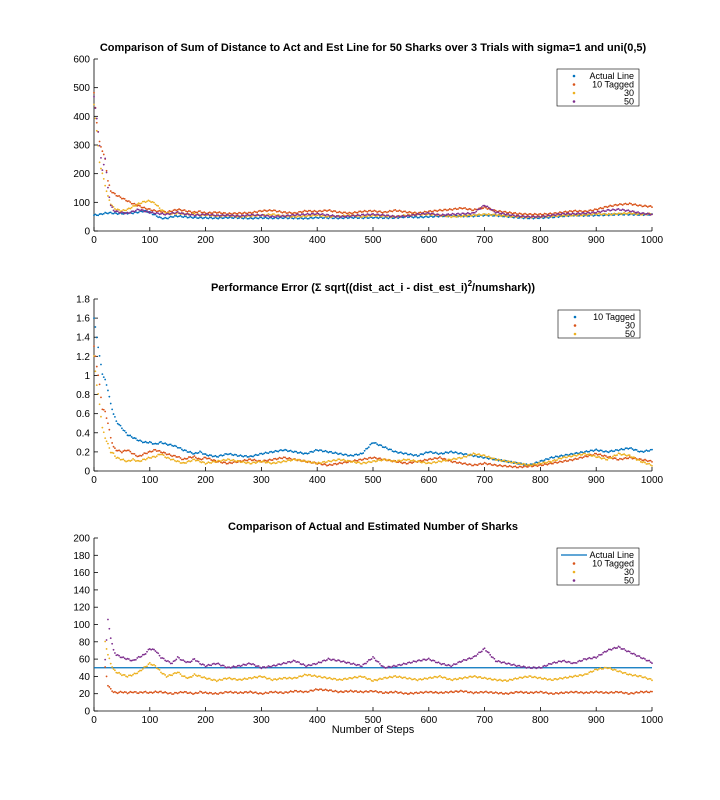 This screenshot has height=800, width=720. What do you see at coordinates (470, 283) in the screenshot?
I see `chart-title-sup: 2` at bounding box center [470, 283].